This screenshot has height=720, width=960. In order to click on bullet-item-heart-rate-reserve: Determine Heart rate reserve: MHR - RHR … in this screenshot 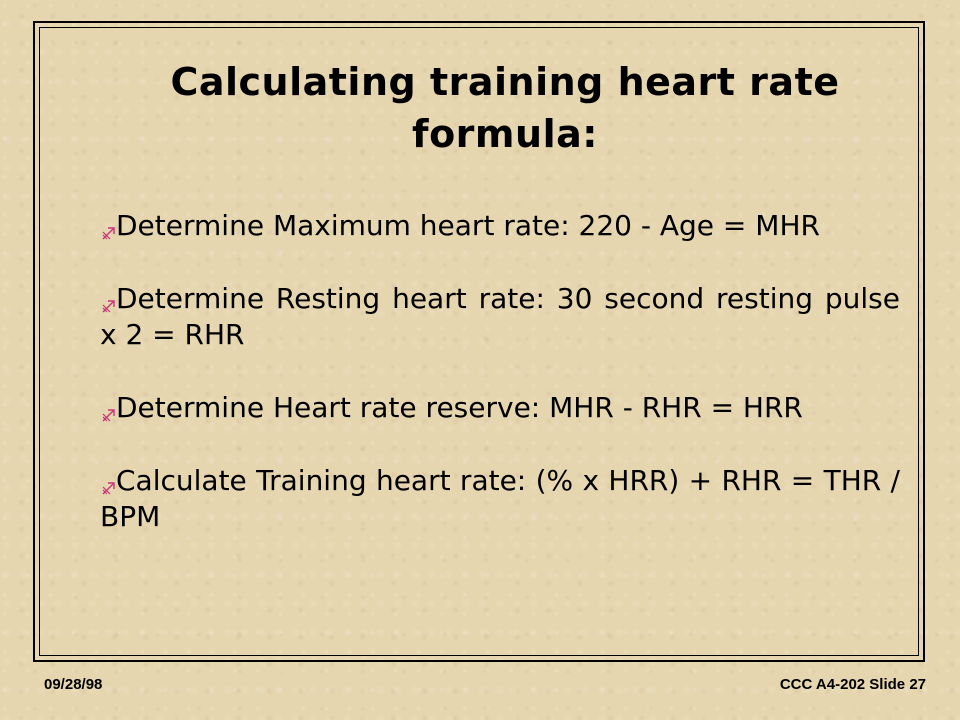, I will do `click(500, 408)`.